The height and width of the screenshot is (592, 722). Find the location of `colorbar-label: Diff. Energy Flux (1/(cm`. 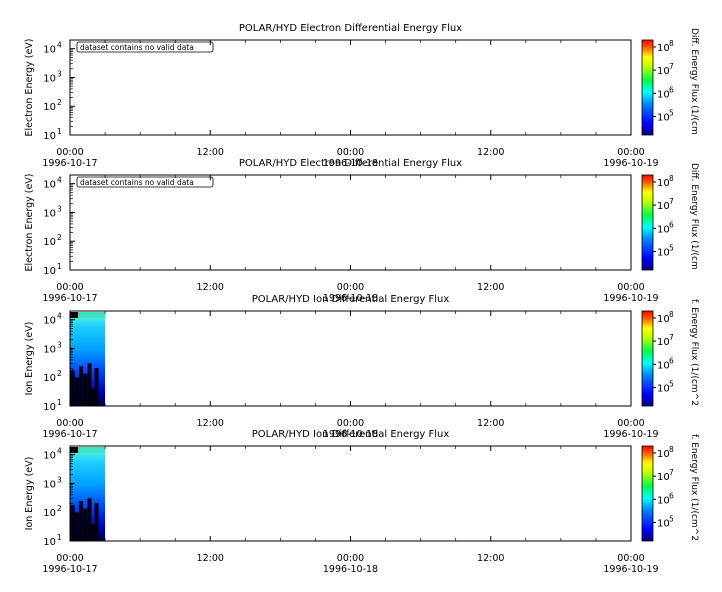

colorbar-label: Diff. Energy Flux (1/(cm is located at coordinates (694, 216).